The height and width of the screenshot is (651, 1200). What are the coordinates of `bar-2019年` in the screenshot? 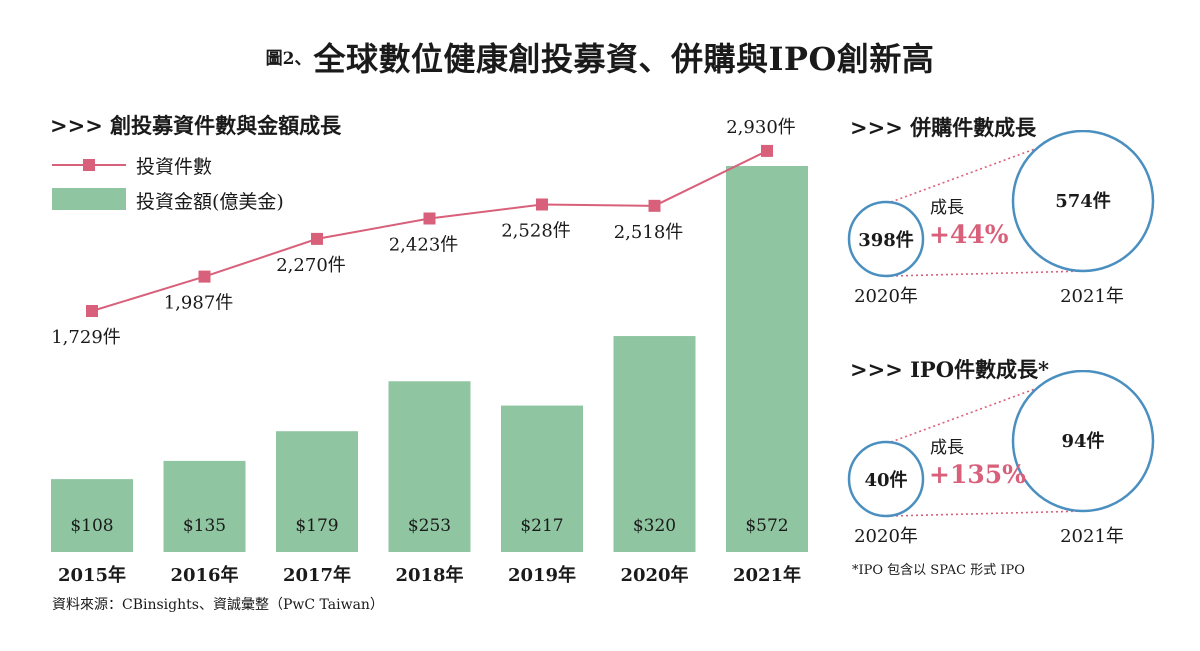 It's located at (542, 478).